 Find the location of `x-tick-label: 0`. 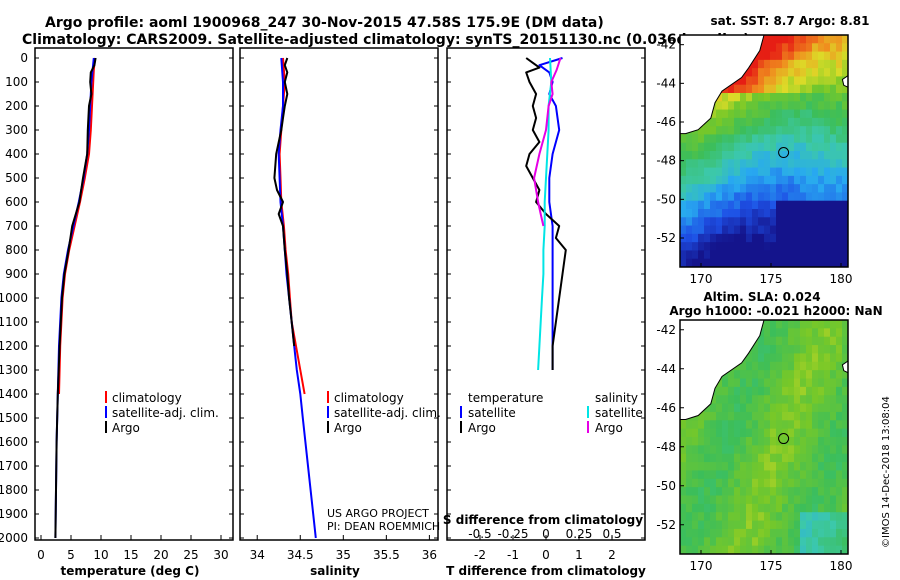

x-tick-label: 0 is located at coordinates (546, 555).